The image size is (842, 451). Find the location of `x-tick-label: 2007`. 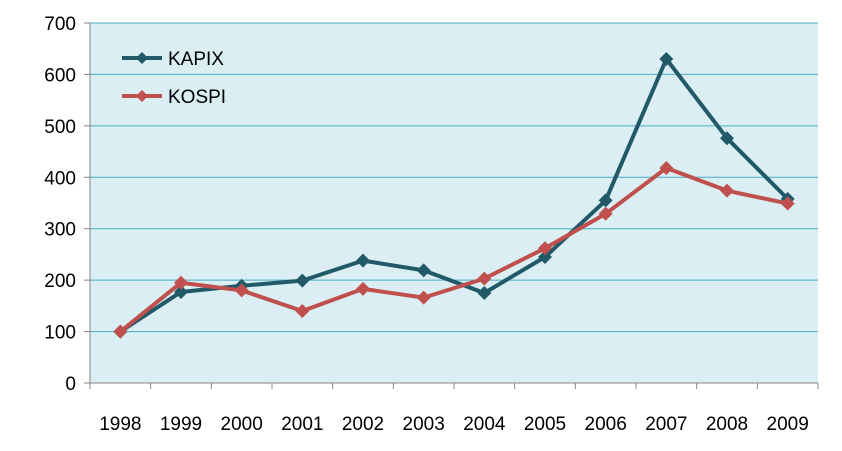

x-tick-label: 2007 is located at coordinates (666, 424).